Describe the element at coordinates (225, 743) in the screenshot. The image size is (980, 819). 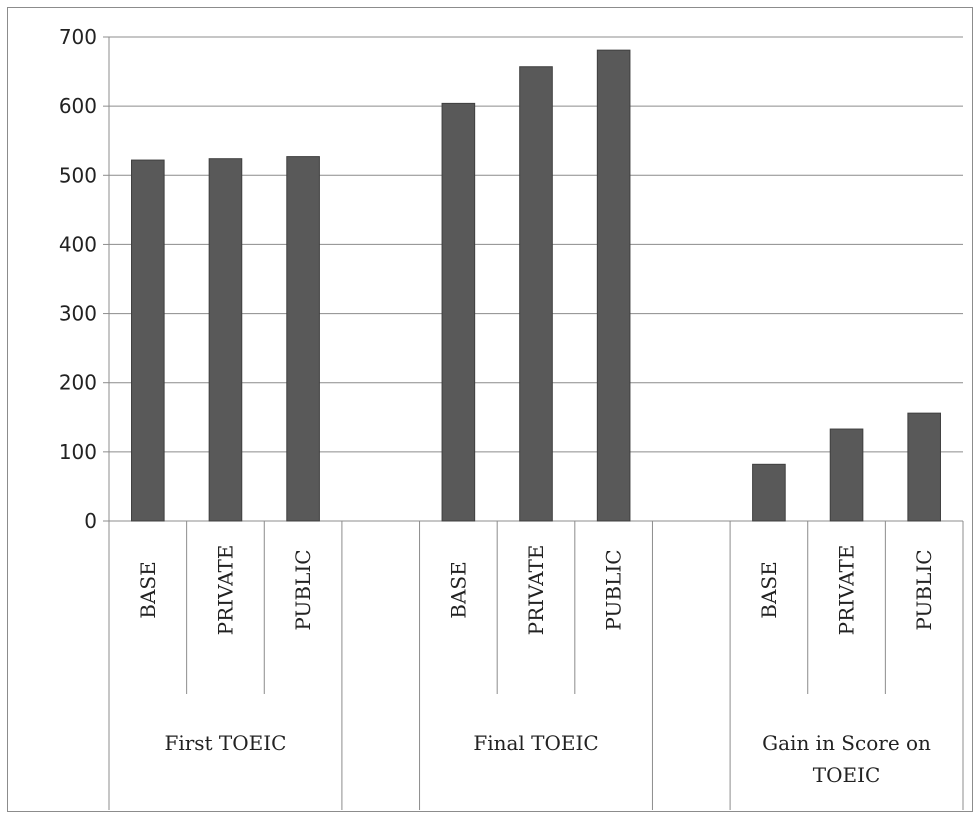
I see `group-label: First TOEIC` at that location.